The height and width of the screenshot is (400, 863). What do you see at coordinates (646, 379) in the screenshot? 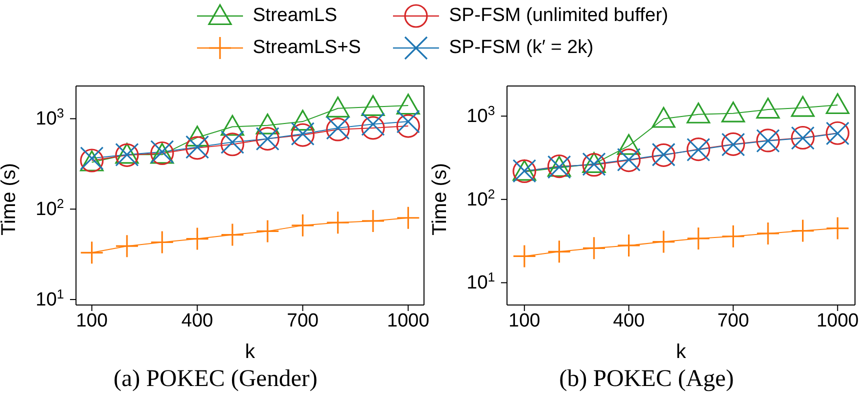
I see `text: (b) POKEC (Age)` at bounding box center [646, 379].